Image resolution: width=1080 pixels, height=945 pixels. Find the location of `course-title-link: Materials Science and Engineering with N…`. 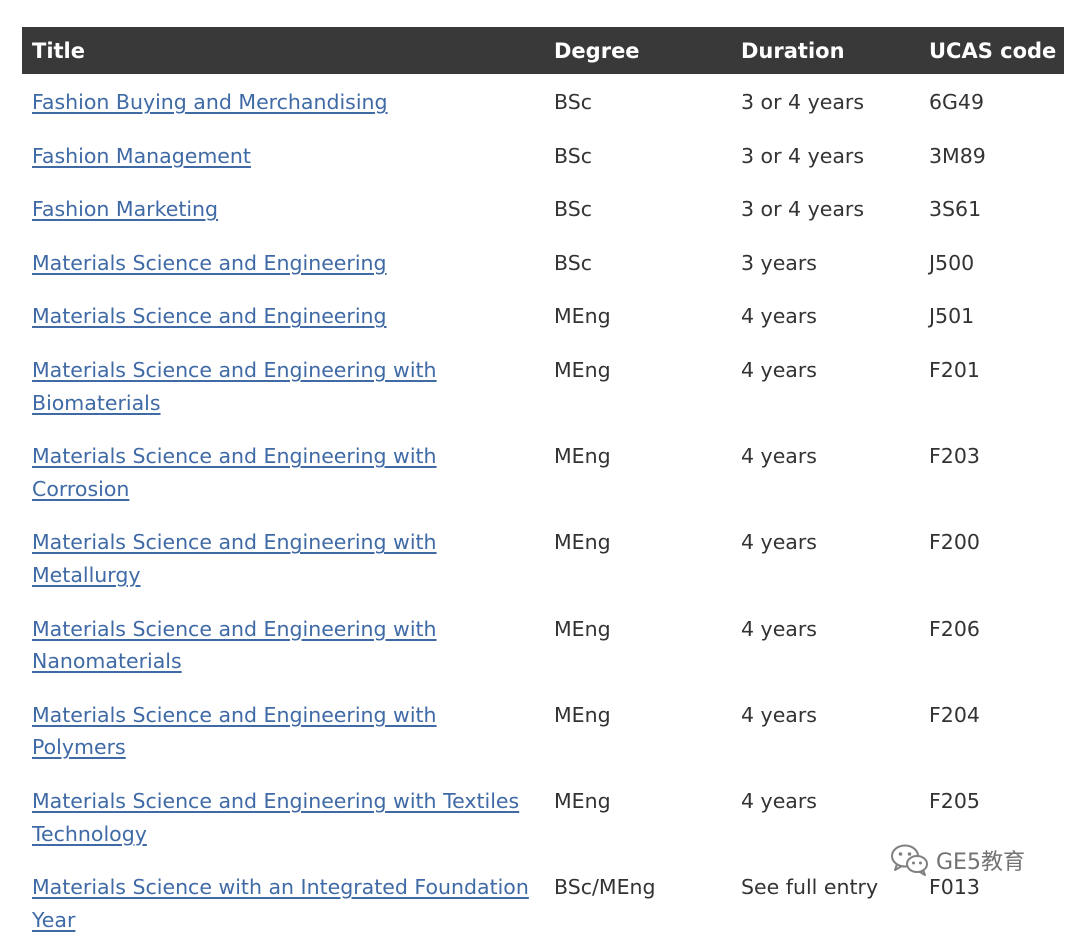

course-title-link: Materials Science and Engineering with N… is located at coordinates (234, 645).